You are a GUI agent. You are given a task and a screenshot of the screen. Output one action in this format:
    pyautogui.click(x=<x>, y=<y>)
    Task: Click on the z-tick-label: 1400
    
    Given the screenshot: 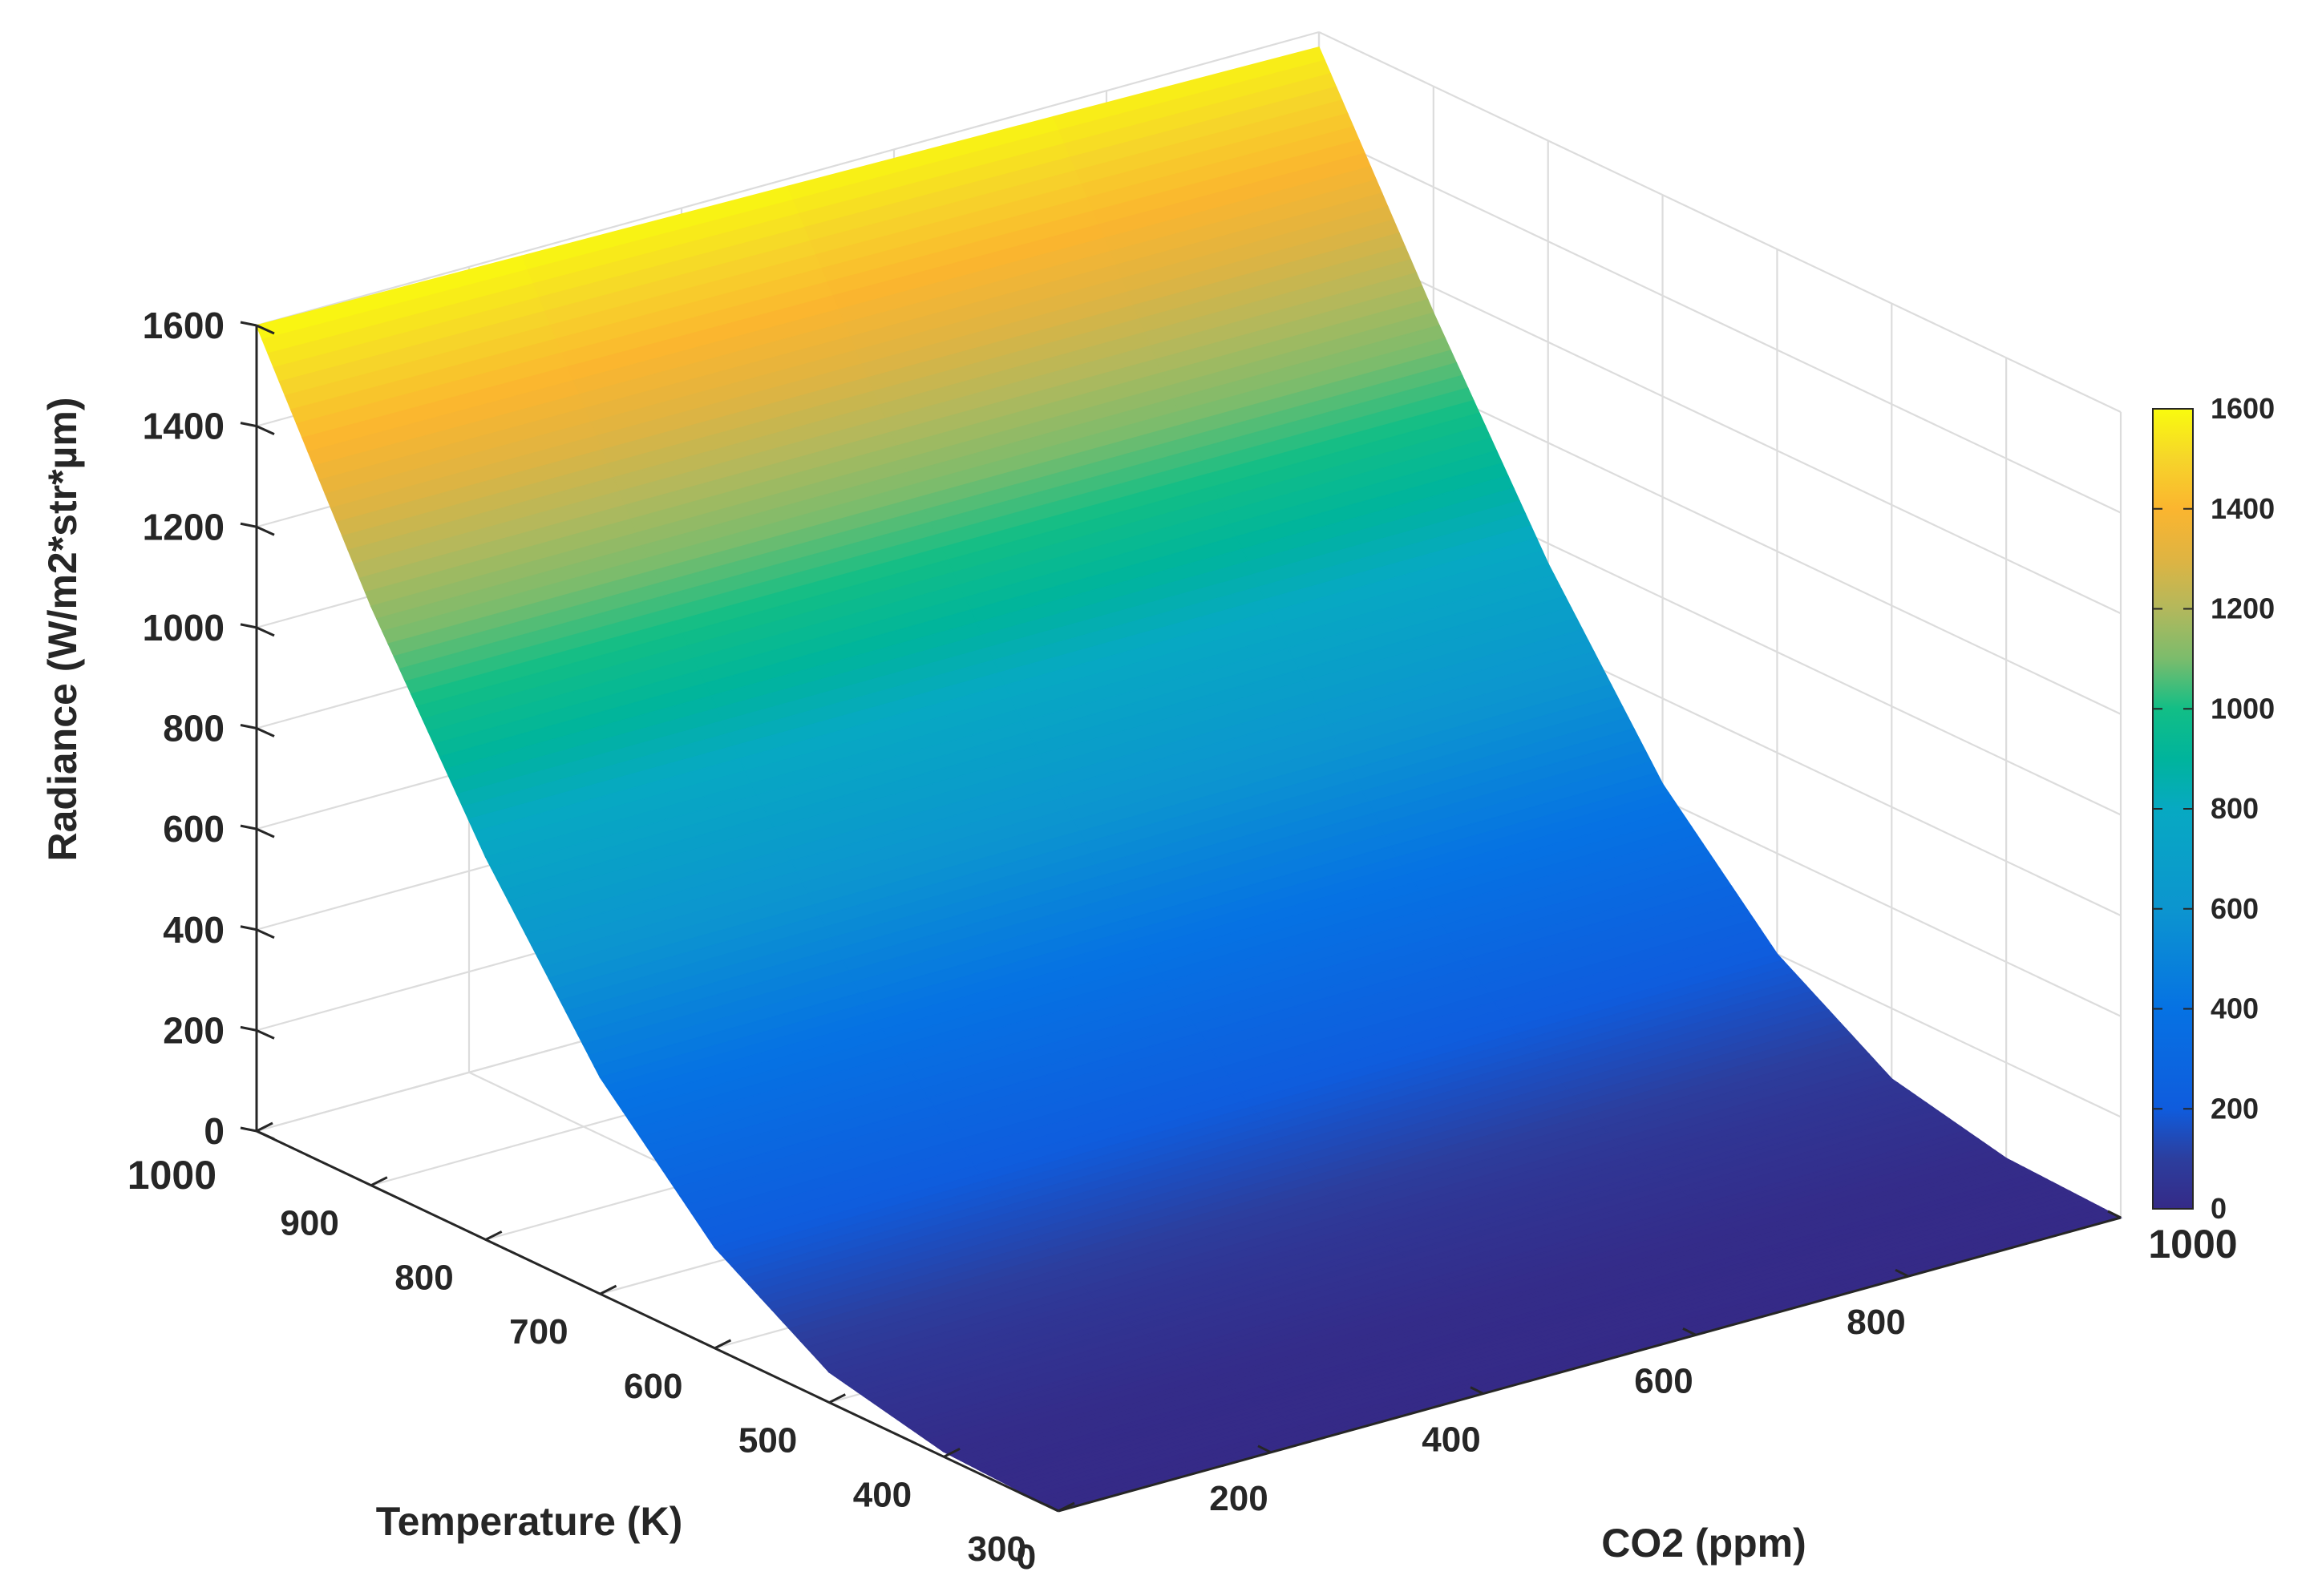 What is the action you would take?
    pyautogui.click(x=184, y=426)
    